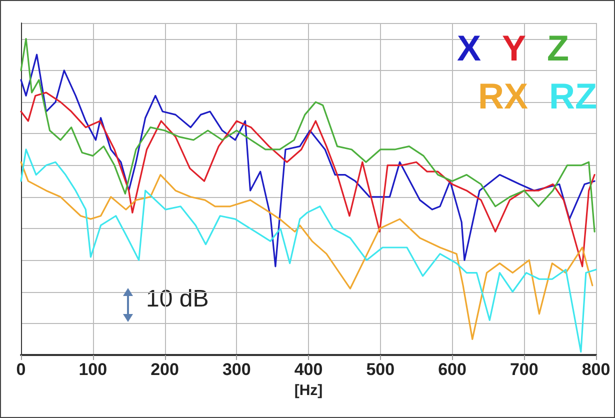 The width and height of the screenshot is (615, 418). Describe the element at coordinates (596, 369) in the screenshot. I see `x-tick-label: 800` at that location.